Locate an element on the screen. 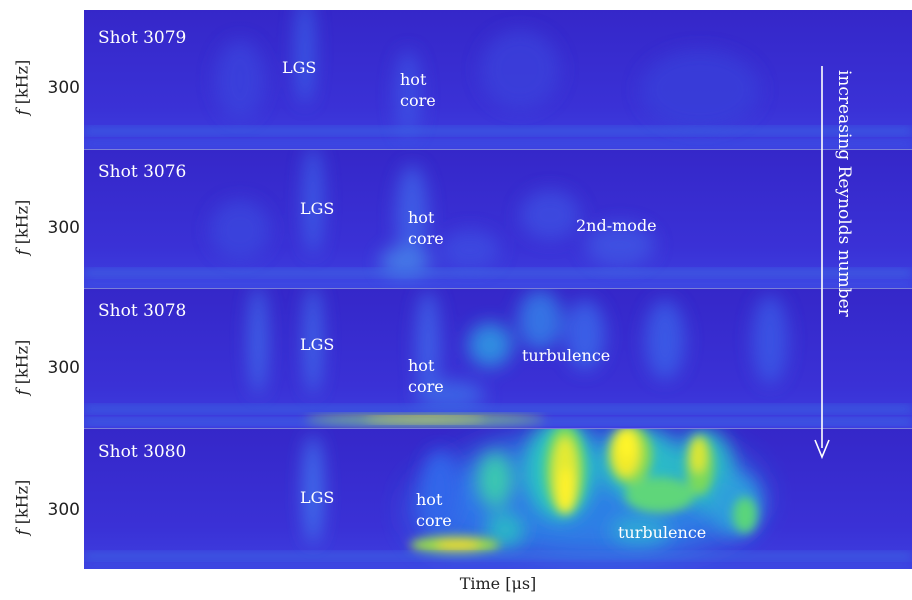 Image resolution: width=912 pixels, height=600 pixels. panel-4-ytick: 300 is located at coordinates (63, 510).